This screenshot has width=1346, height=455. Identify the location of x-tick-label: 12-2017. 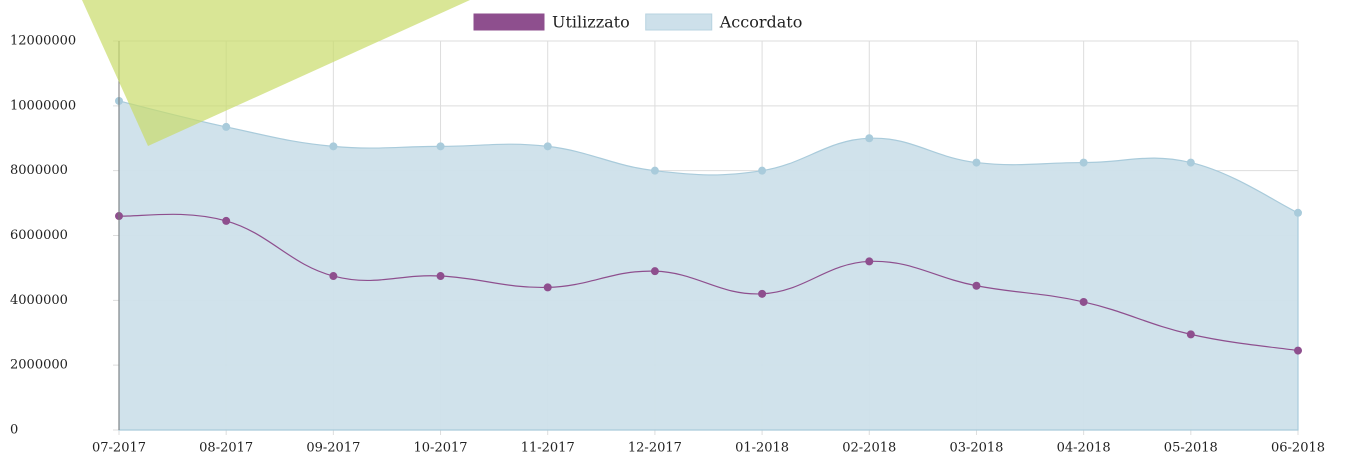
(655, 448).